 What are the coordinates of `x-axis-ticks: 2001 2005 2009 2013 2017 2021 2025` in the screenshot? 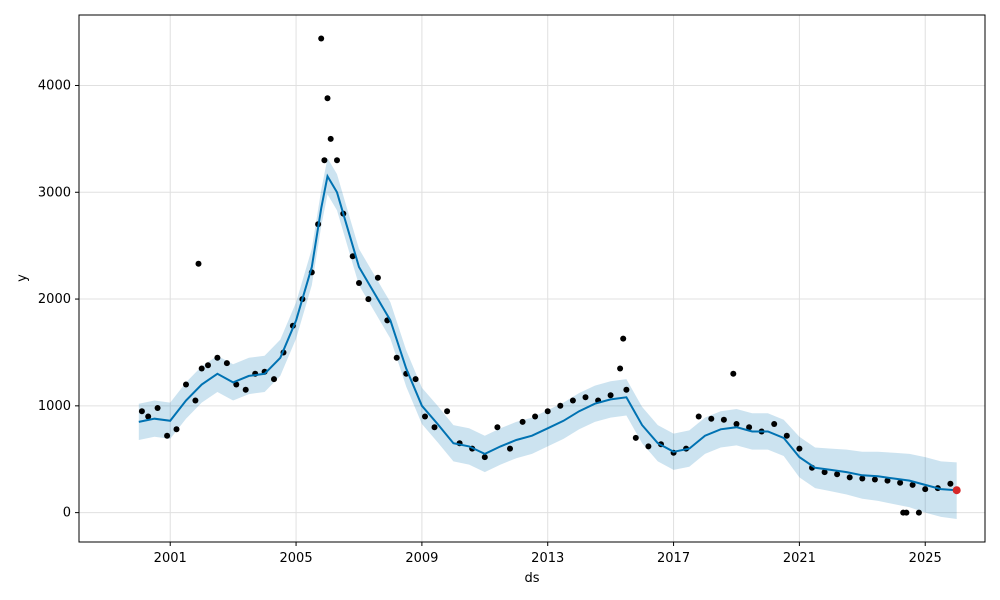 It's located at (548, 554).